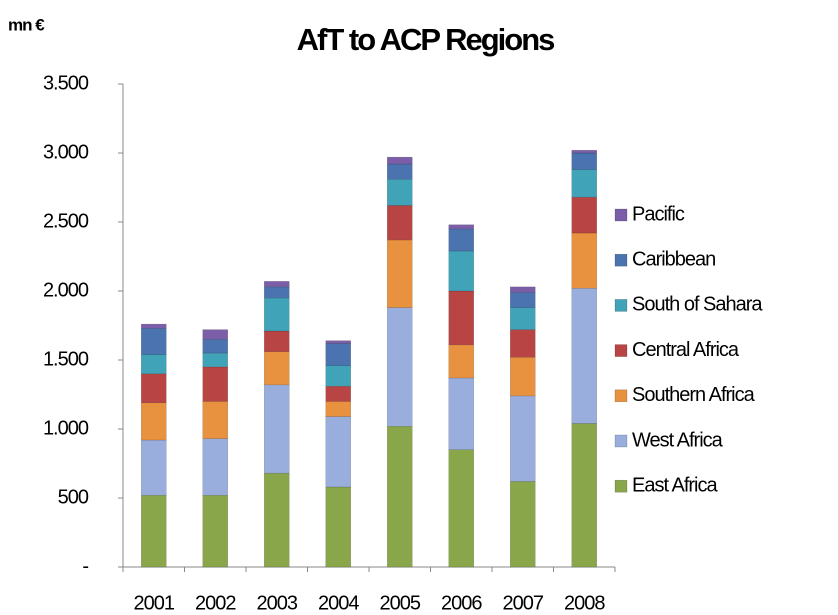 This screenshot has height=615, width=838. I want to click on y-tick-label: 1.500, so click(66, 359).